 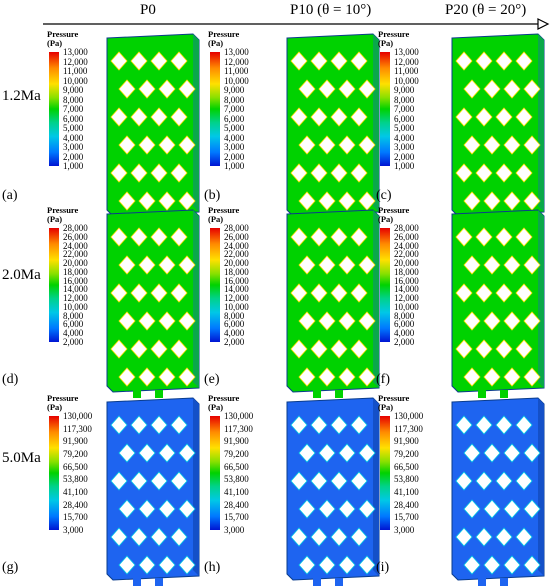 I want to click on header-arrow, so click(x=296, y=24).